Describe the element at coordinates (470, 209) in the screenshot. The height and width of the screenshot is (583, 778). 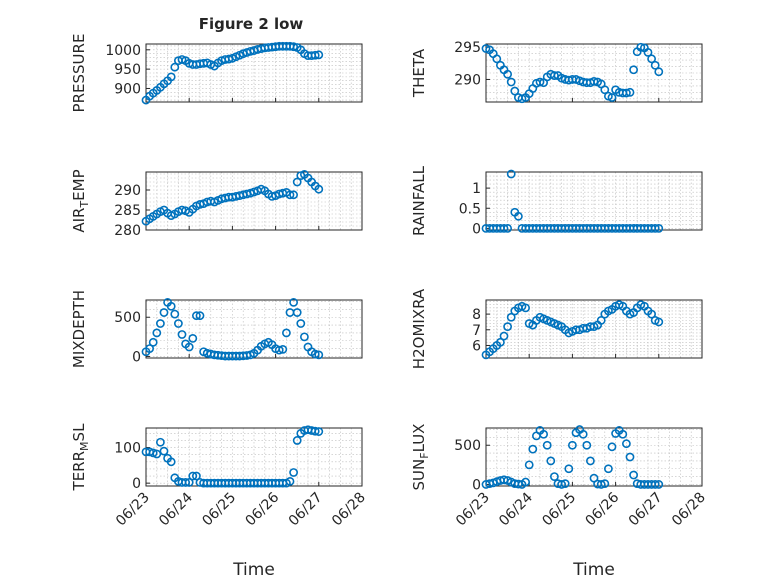
I see `y-tick-label: 0.5` at that location.